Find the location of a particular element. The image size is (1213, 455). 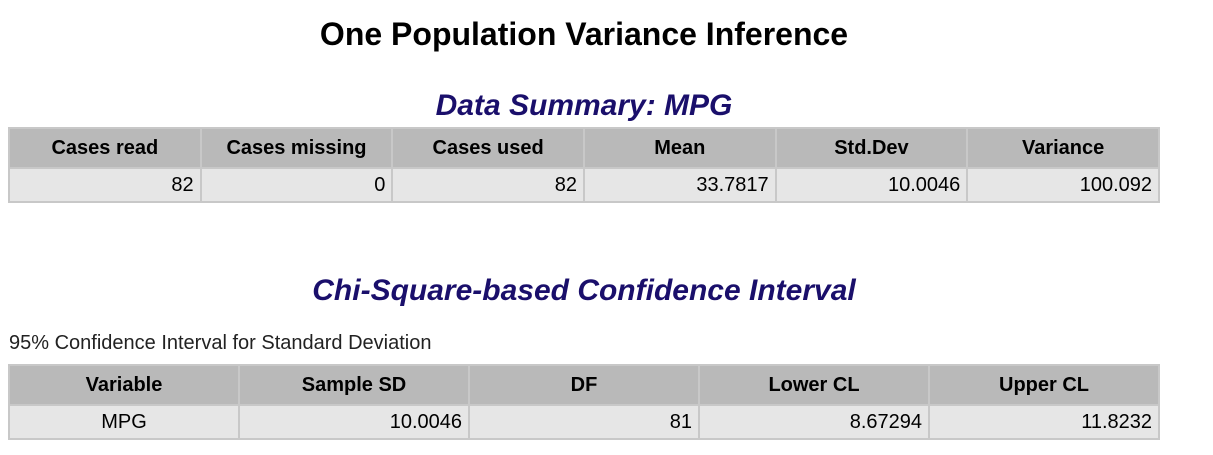

cell-variance: 100.092 is located at coordinates (1063, 185).